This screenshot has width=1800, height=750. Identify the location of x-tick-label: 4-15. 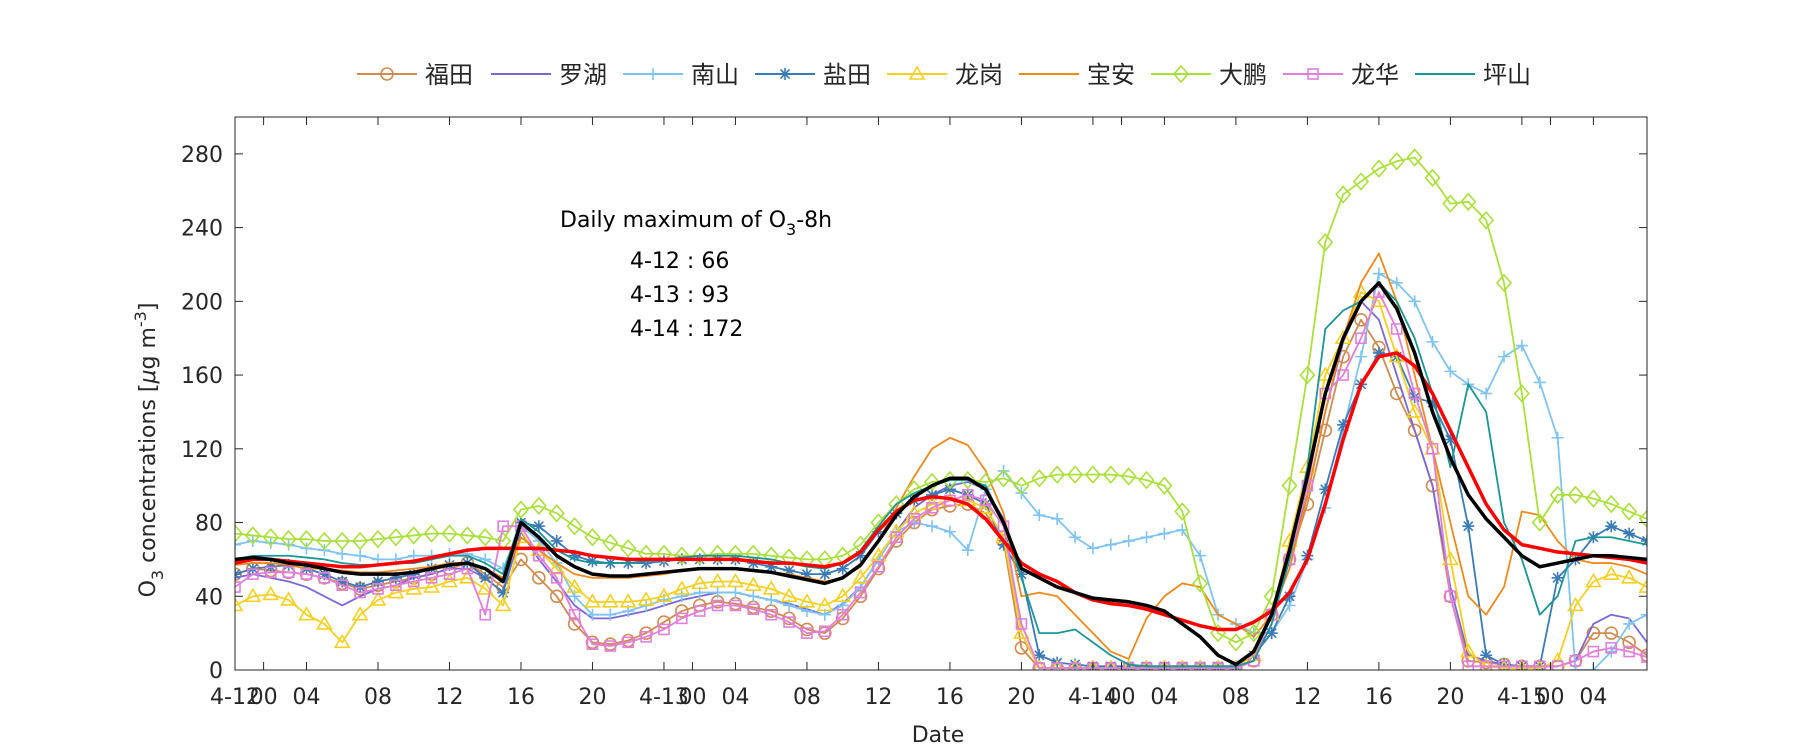
(1522, 697).